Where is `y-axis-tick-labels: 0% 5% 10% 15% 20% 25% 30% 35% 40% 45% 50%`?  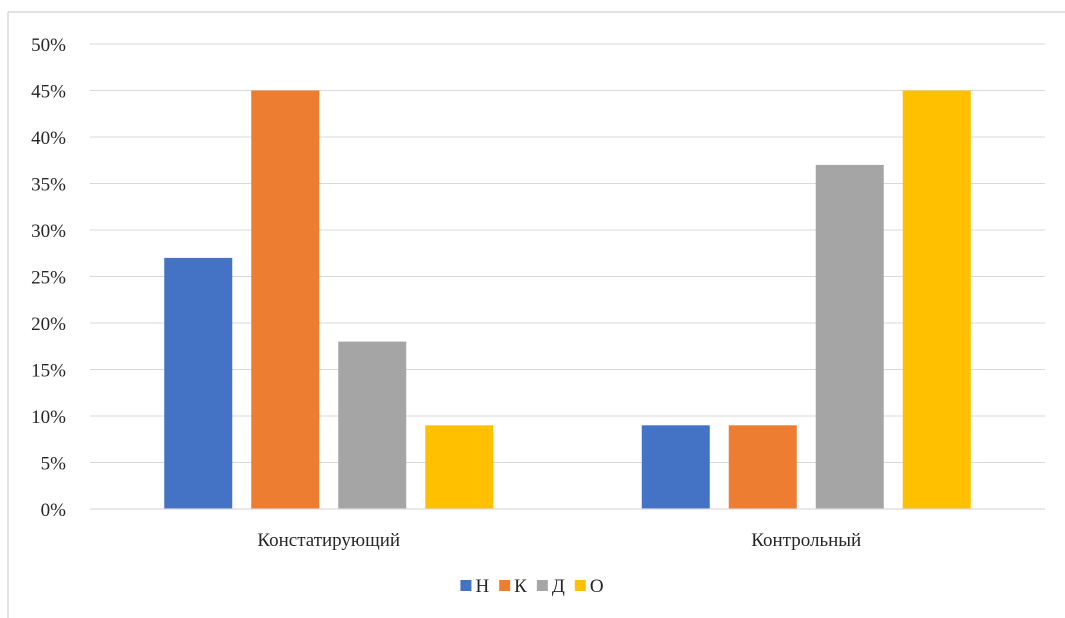
y-axis-tick-labels: 0% 5% 10% 15% 20% 25% 30% 35% 40% 45% 50% is located at coordinates (48, 278).